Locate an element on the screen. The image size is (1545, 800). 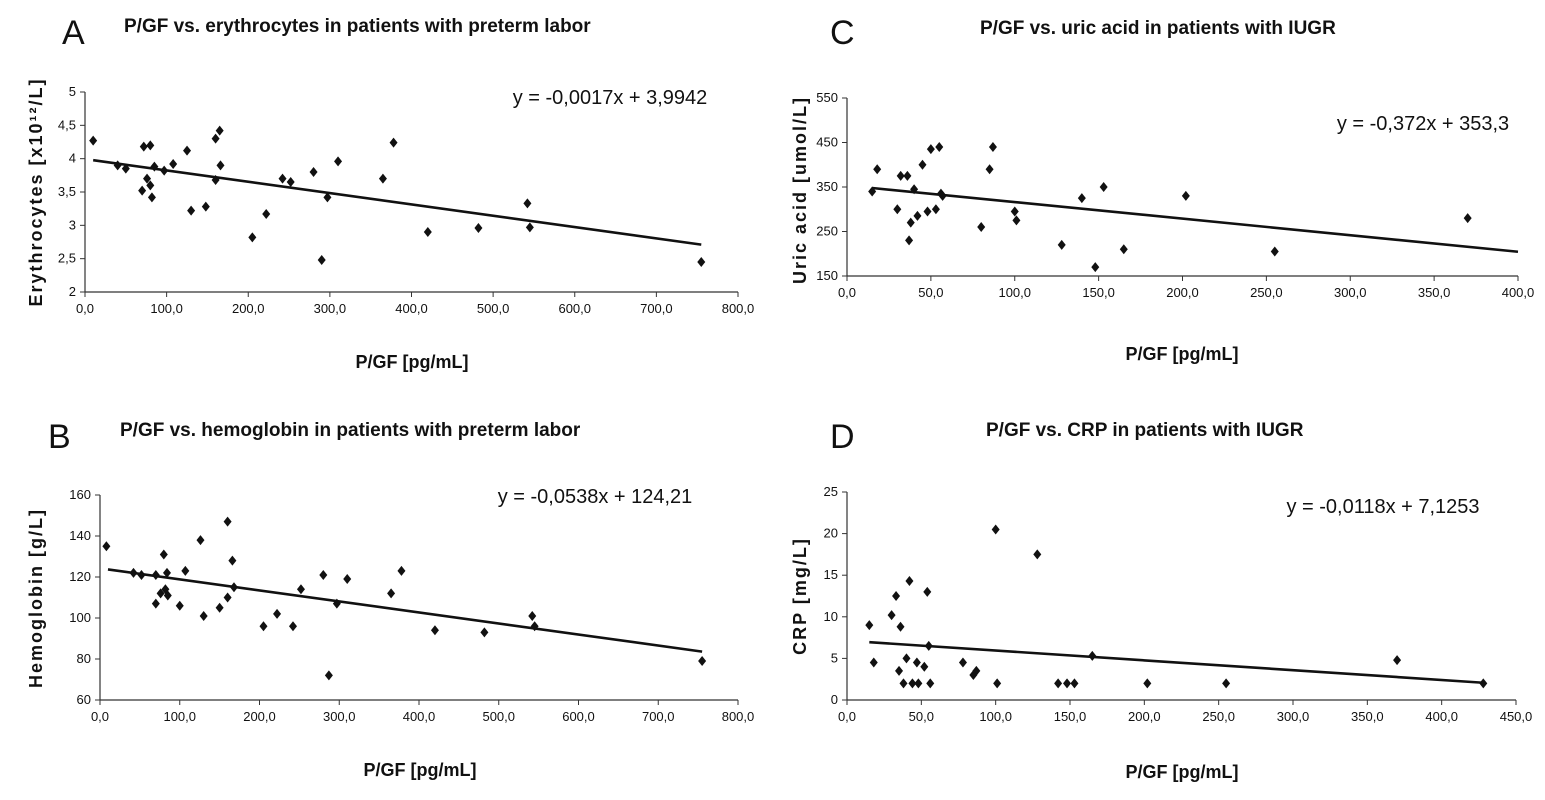
y-tick-label: 60 is located at coordinates (84, 699).